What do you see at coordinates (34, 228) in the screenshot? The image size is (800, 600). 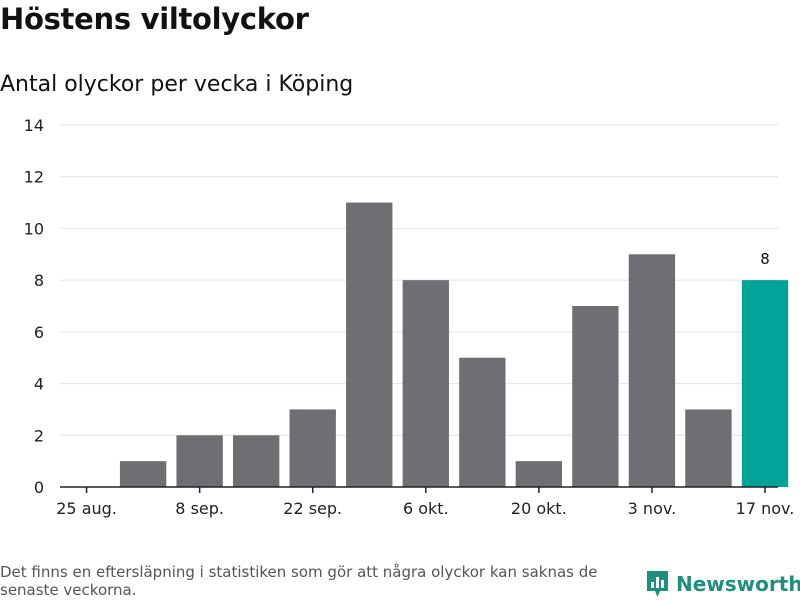 I see `y-tick-label: 10` at bounding box center [34, 228].